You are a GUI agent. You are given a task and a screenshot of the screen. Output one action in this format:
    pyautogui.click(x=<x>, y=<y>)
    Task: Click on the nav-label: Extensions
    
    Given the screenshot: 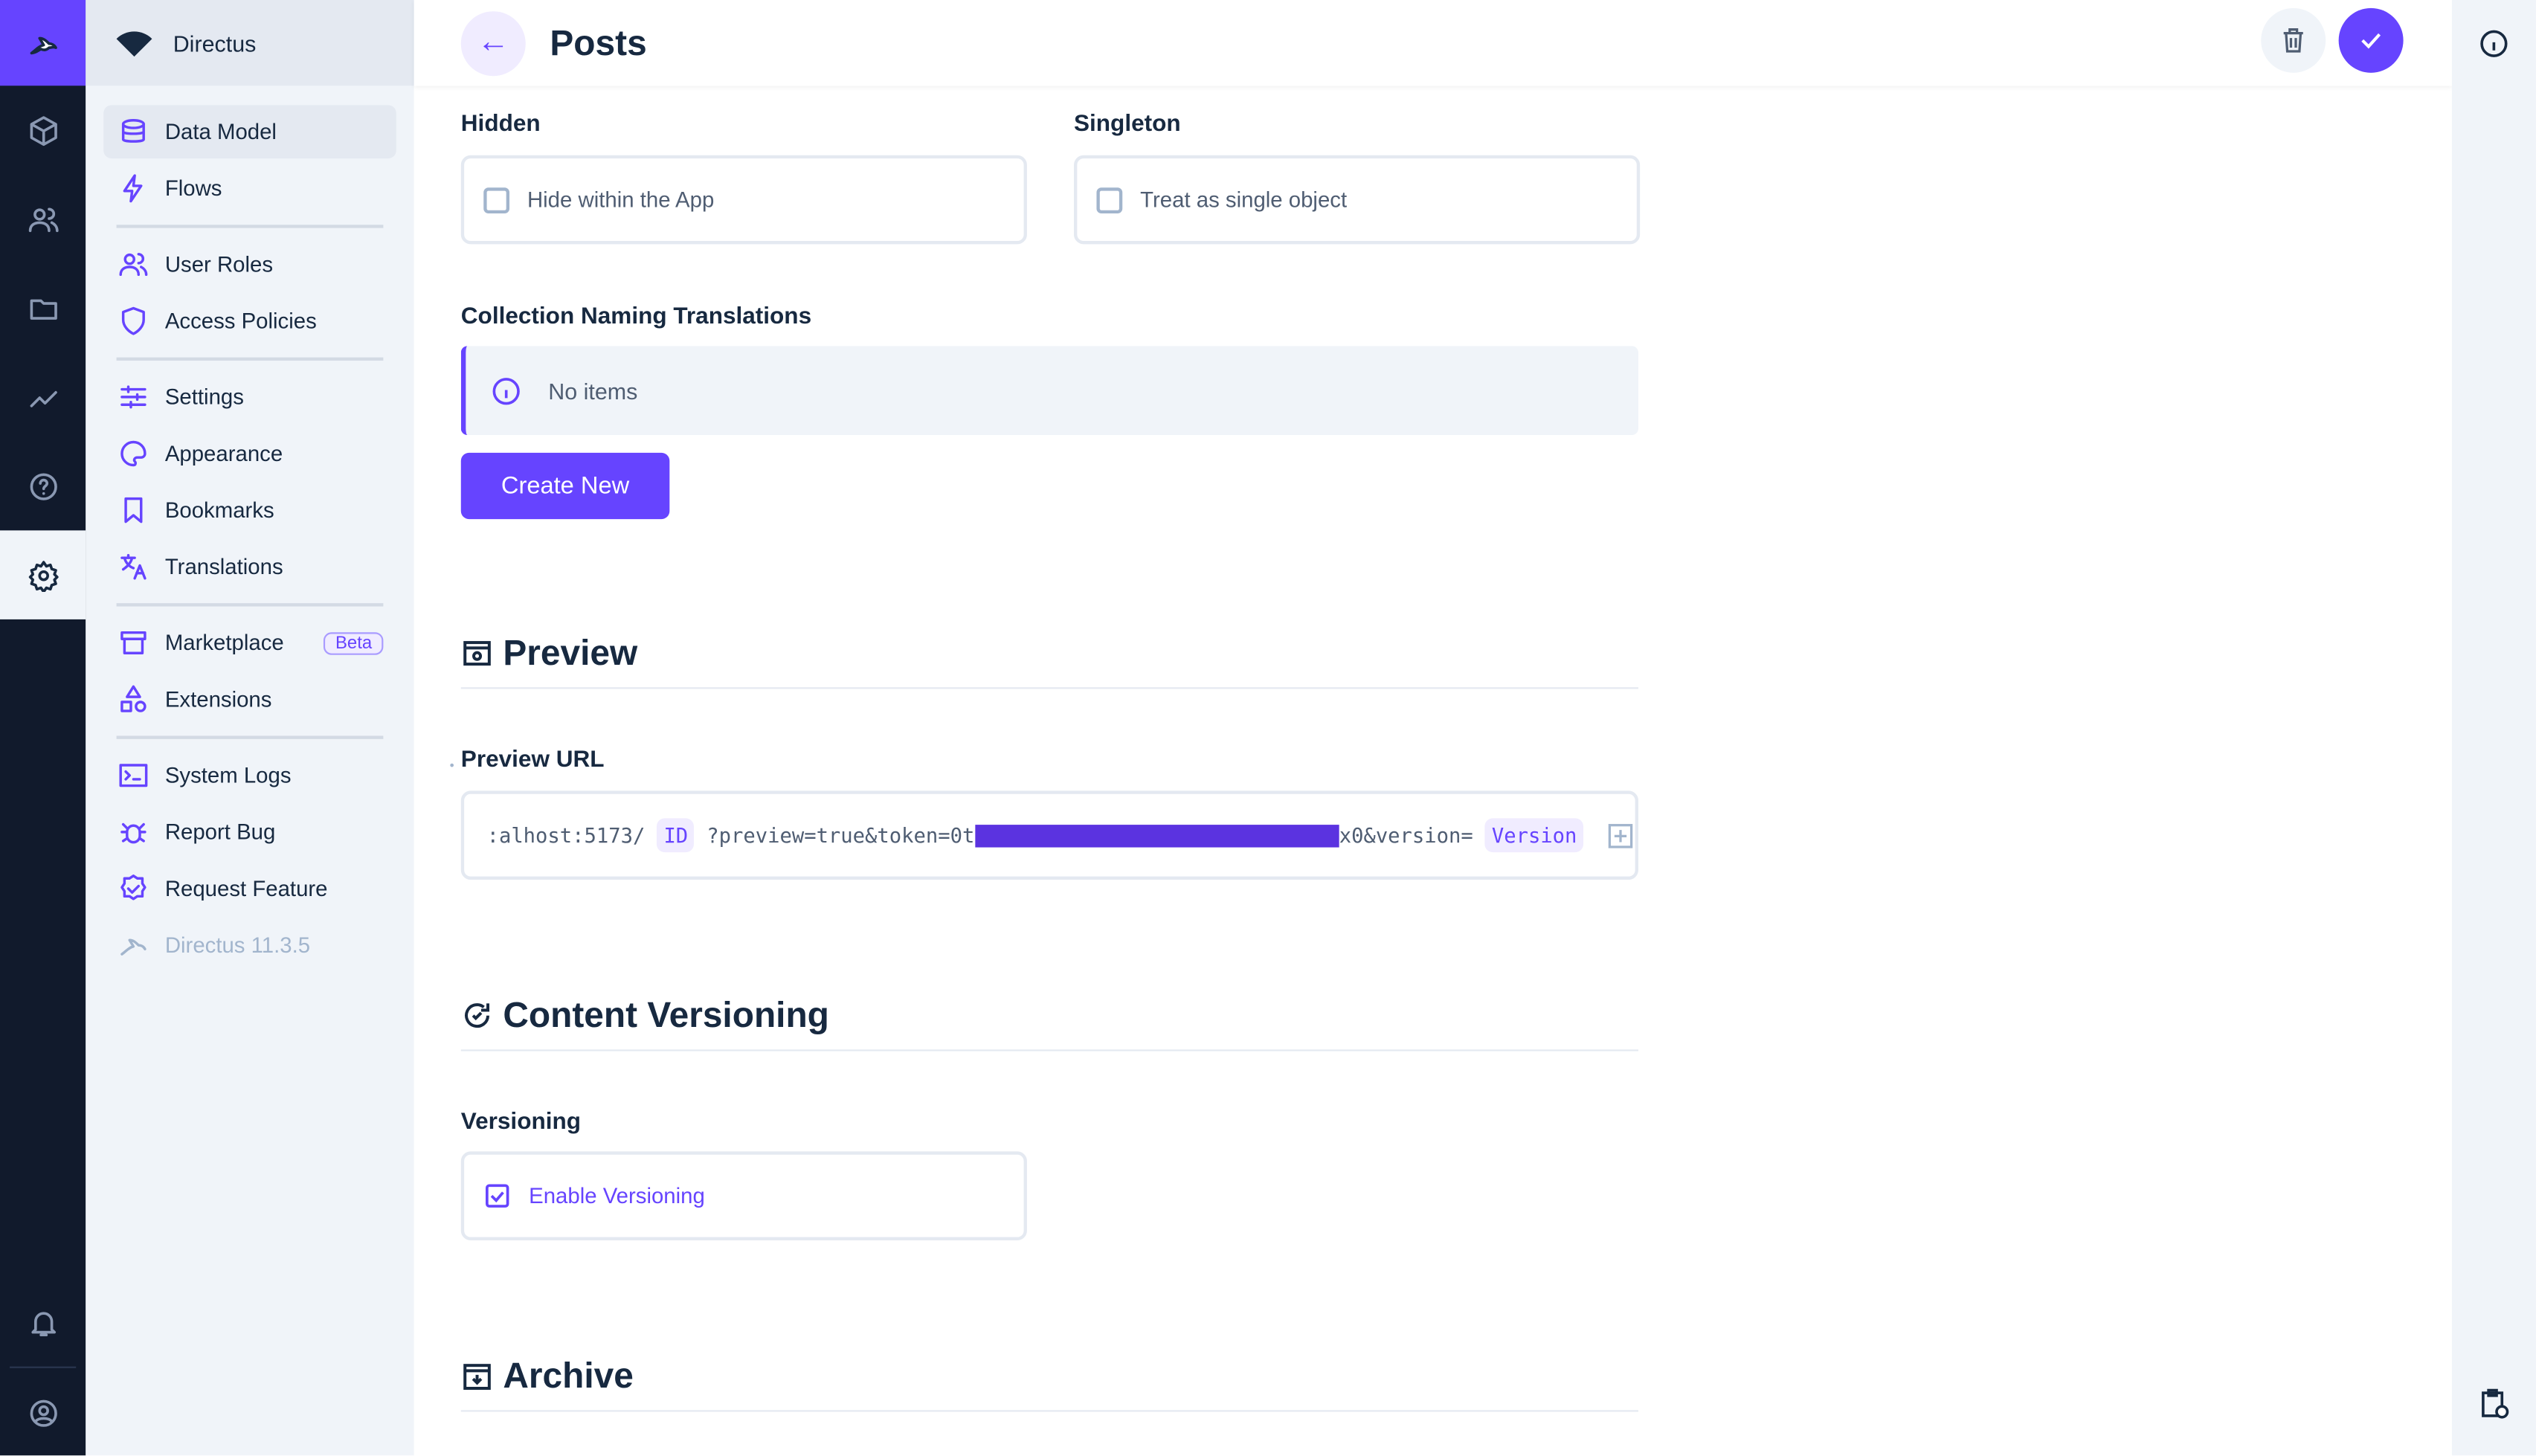 What is the action you would take?
    pyautogui.click(x=218, y=699)
    